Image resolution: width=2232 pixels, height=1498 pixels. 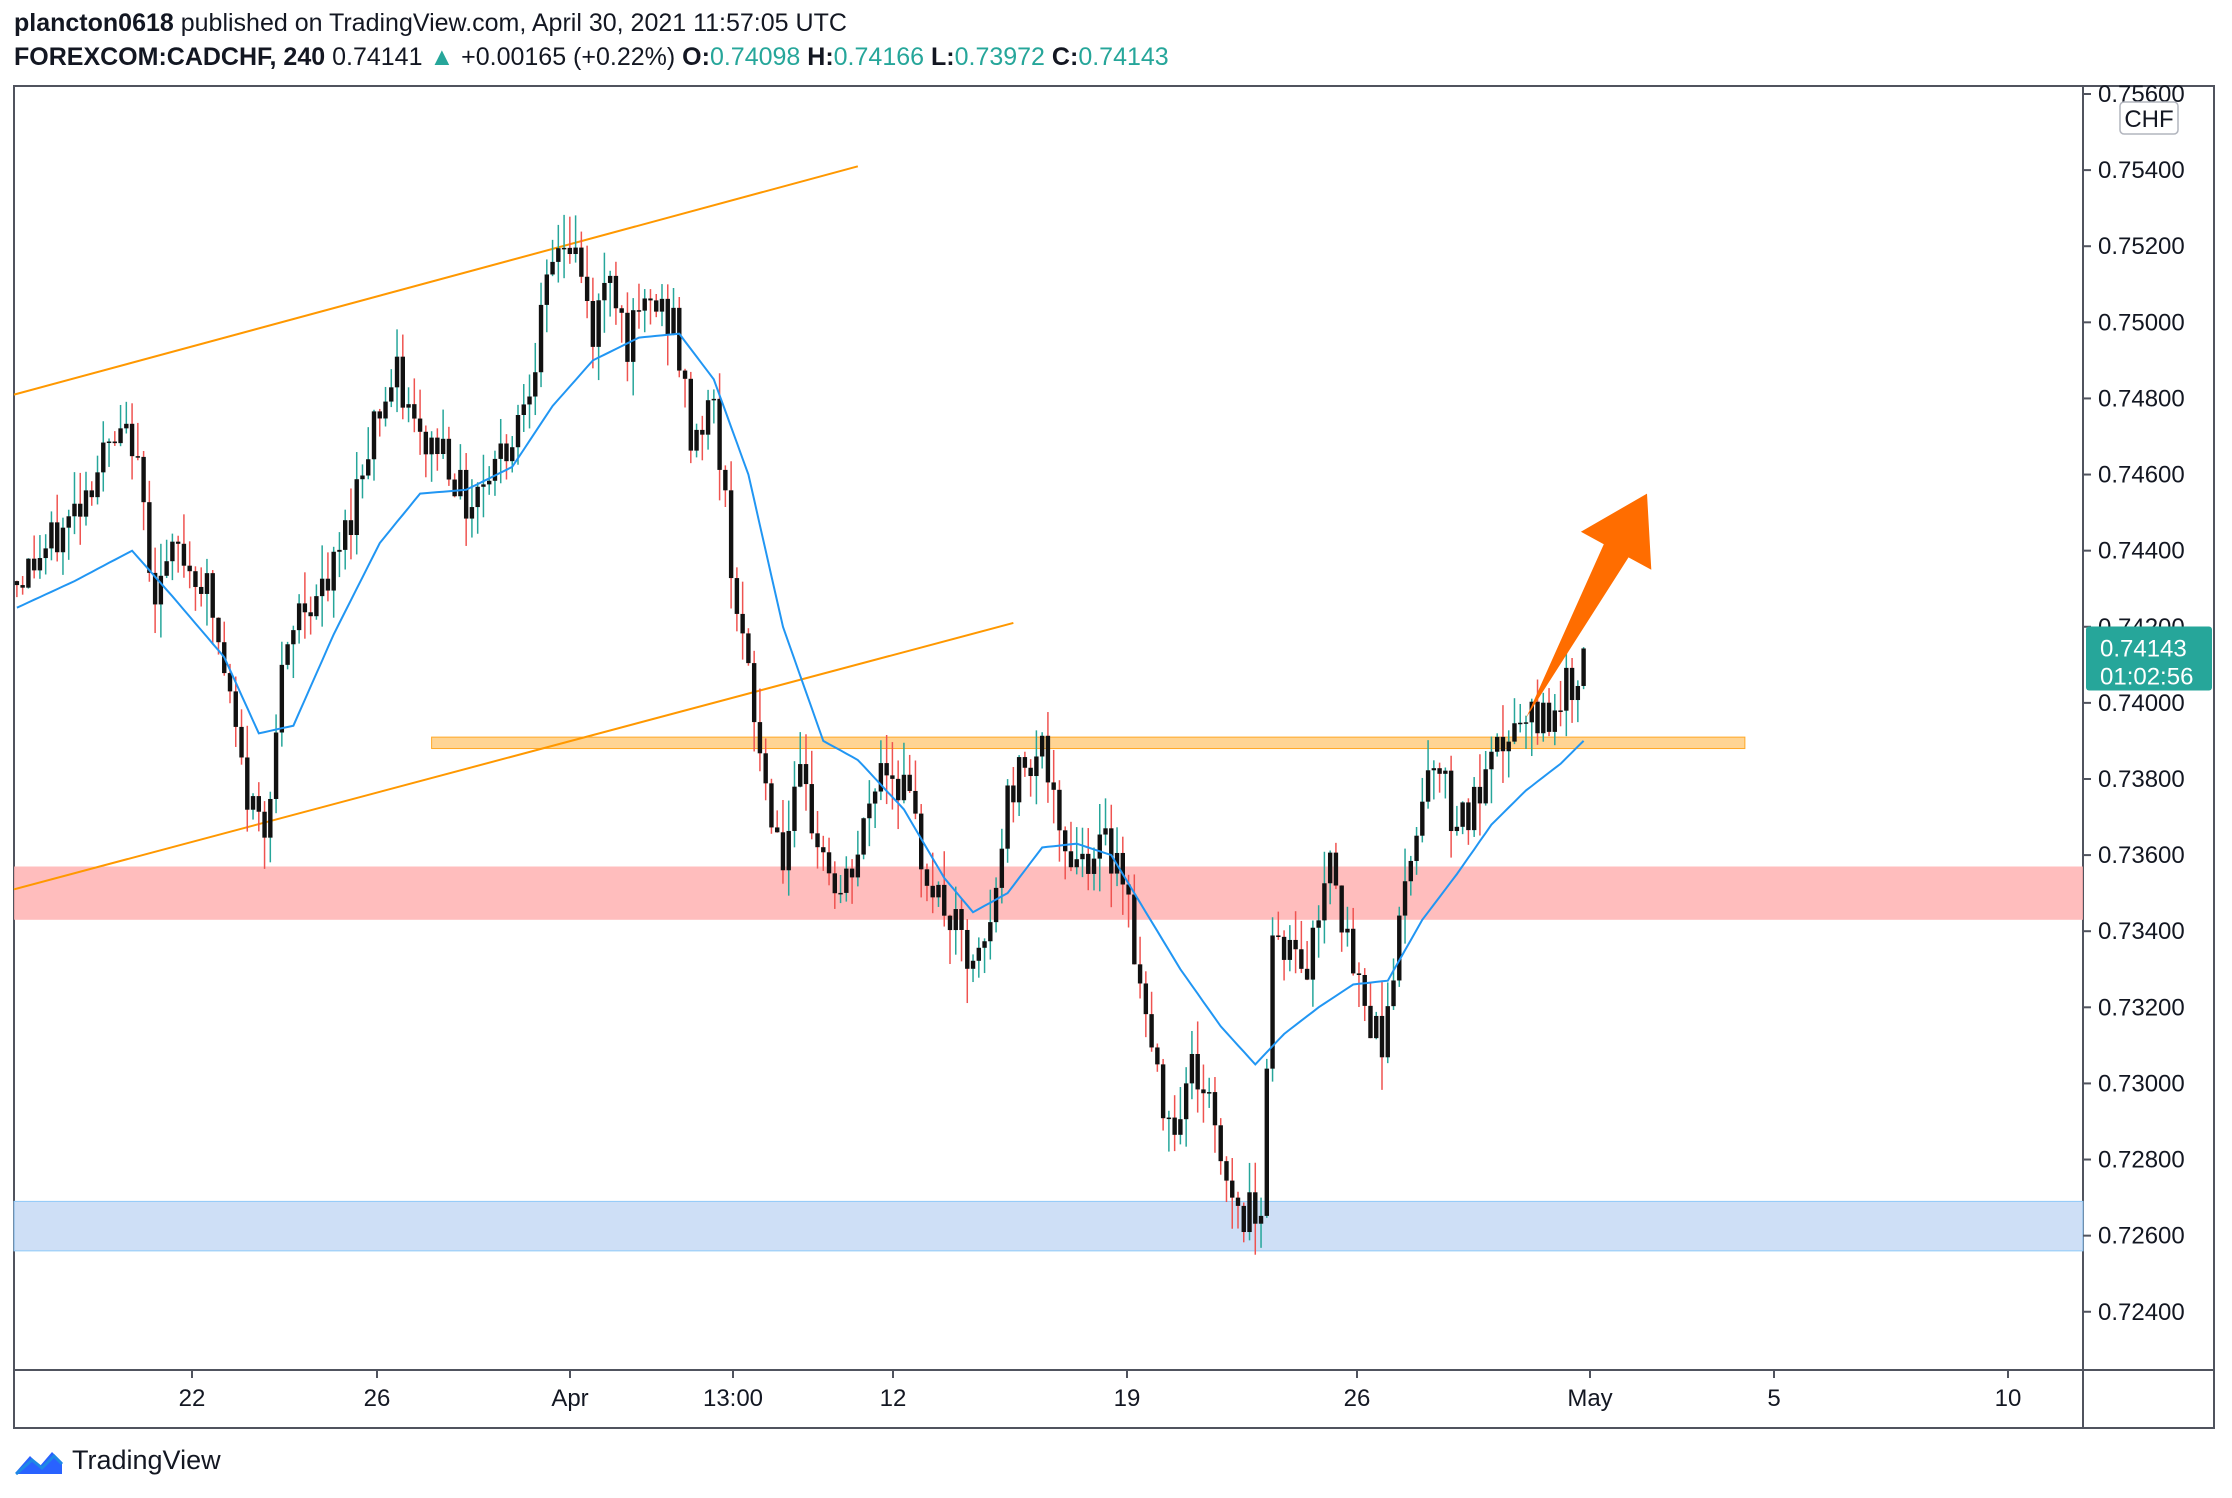 I want to click on current-price-box, so click(x=2149, y=658).